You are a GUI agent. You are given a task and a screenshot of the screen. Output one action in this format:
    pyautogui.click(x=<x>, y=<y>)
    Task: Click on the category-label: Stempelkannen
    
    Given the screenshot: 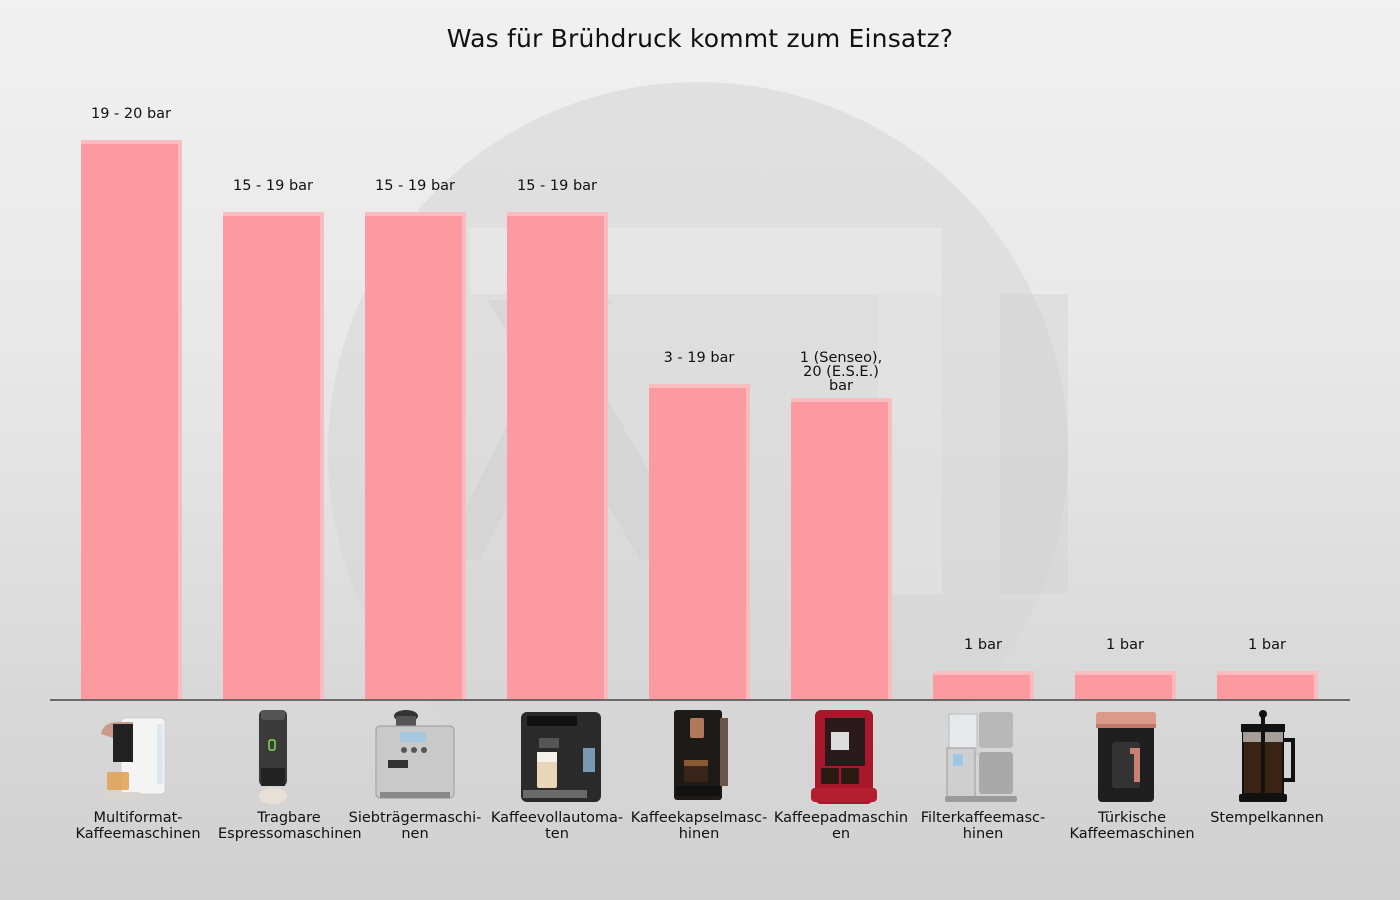 What is the action you would take?
    pyautogui.click(x=1267, y=818)
    